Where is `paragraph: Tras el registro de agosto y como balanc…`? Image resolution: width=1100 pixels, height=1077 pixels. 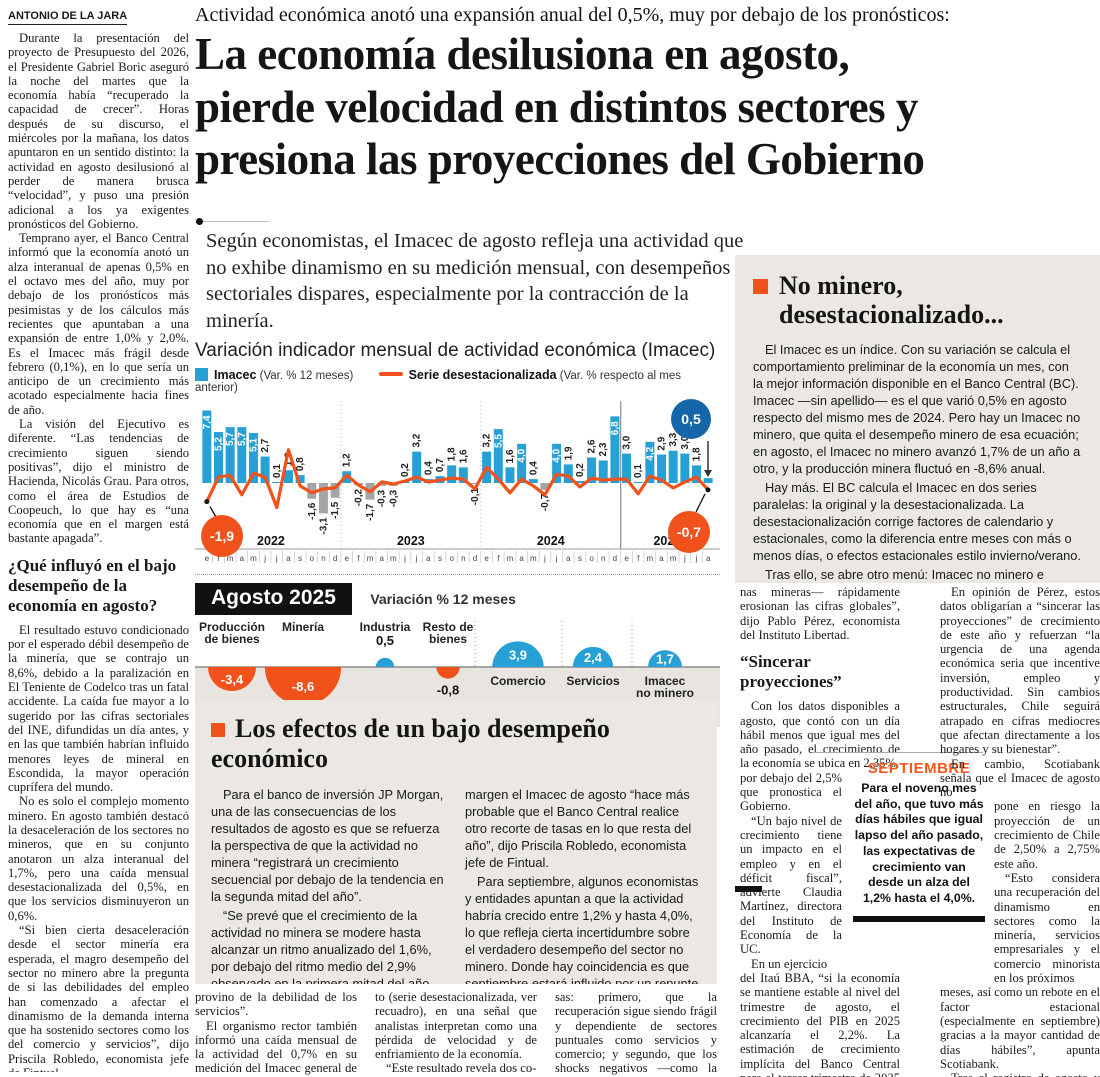 paragraph: Tras el registro de agosto y como balanc… is located at coordinates (1020, 1074).